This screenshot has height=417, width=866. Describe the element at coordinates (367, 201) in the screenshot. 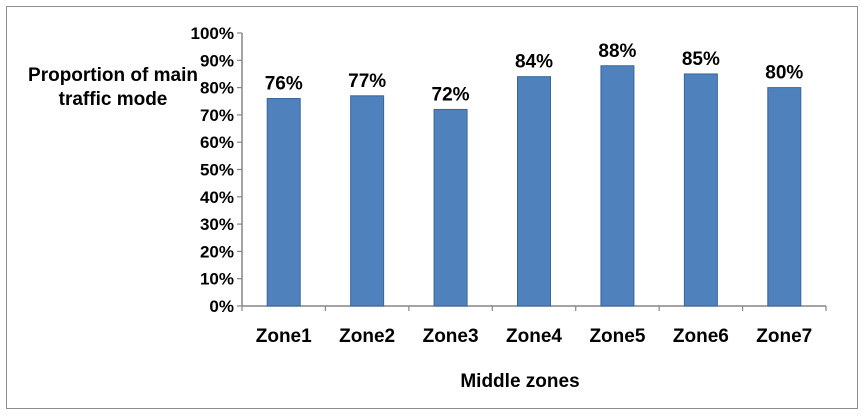

I see `bar-zone2` at that location.